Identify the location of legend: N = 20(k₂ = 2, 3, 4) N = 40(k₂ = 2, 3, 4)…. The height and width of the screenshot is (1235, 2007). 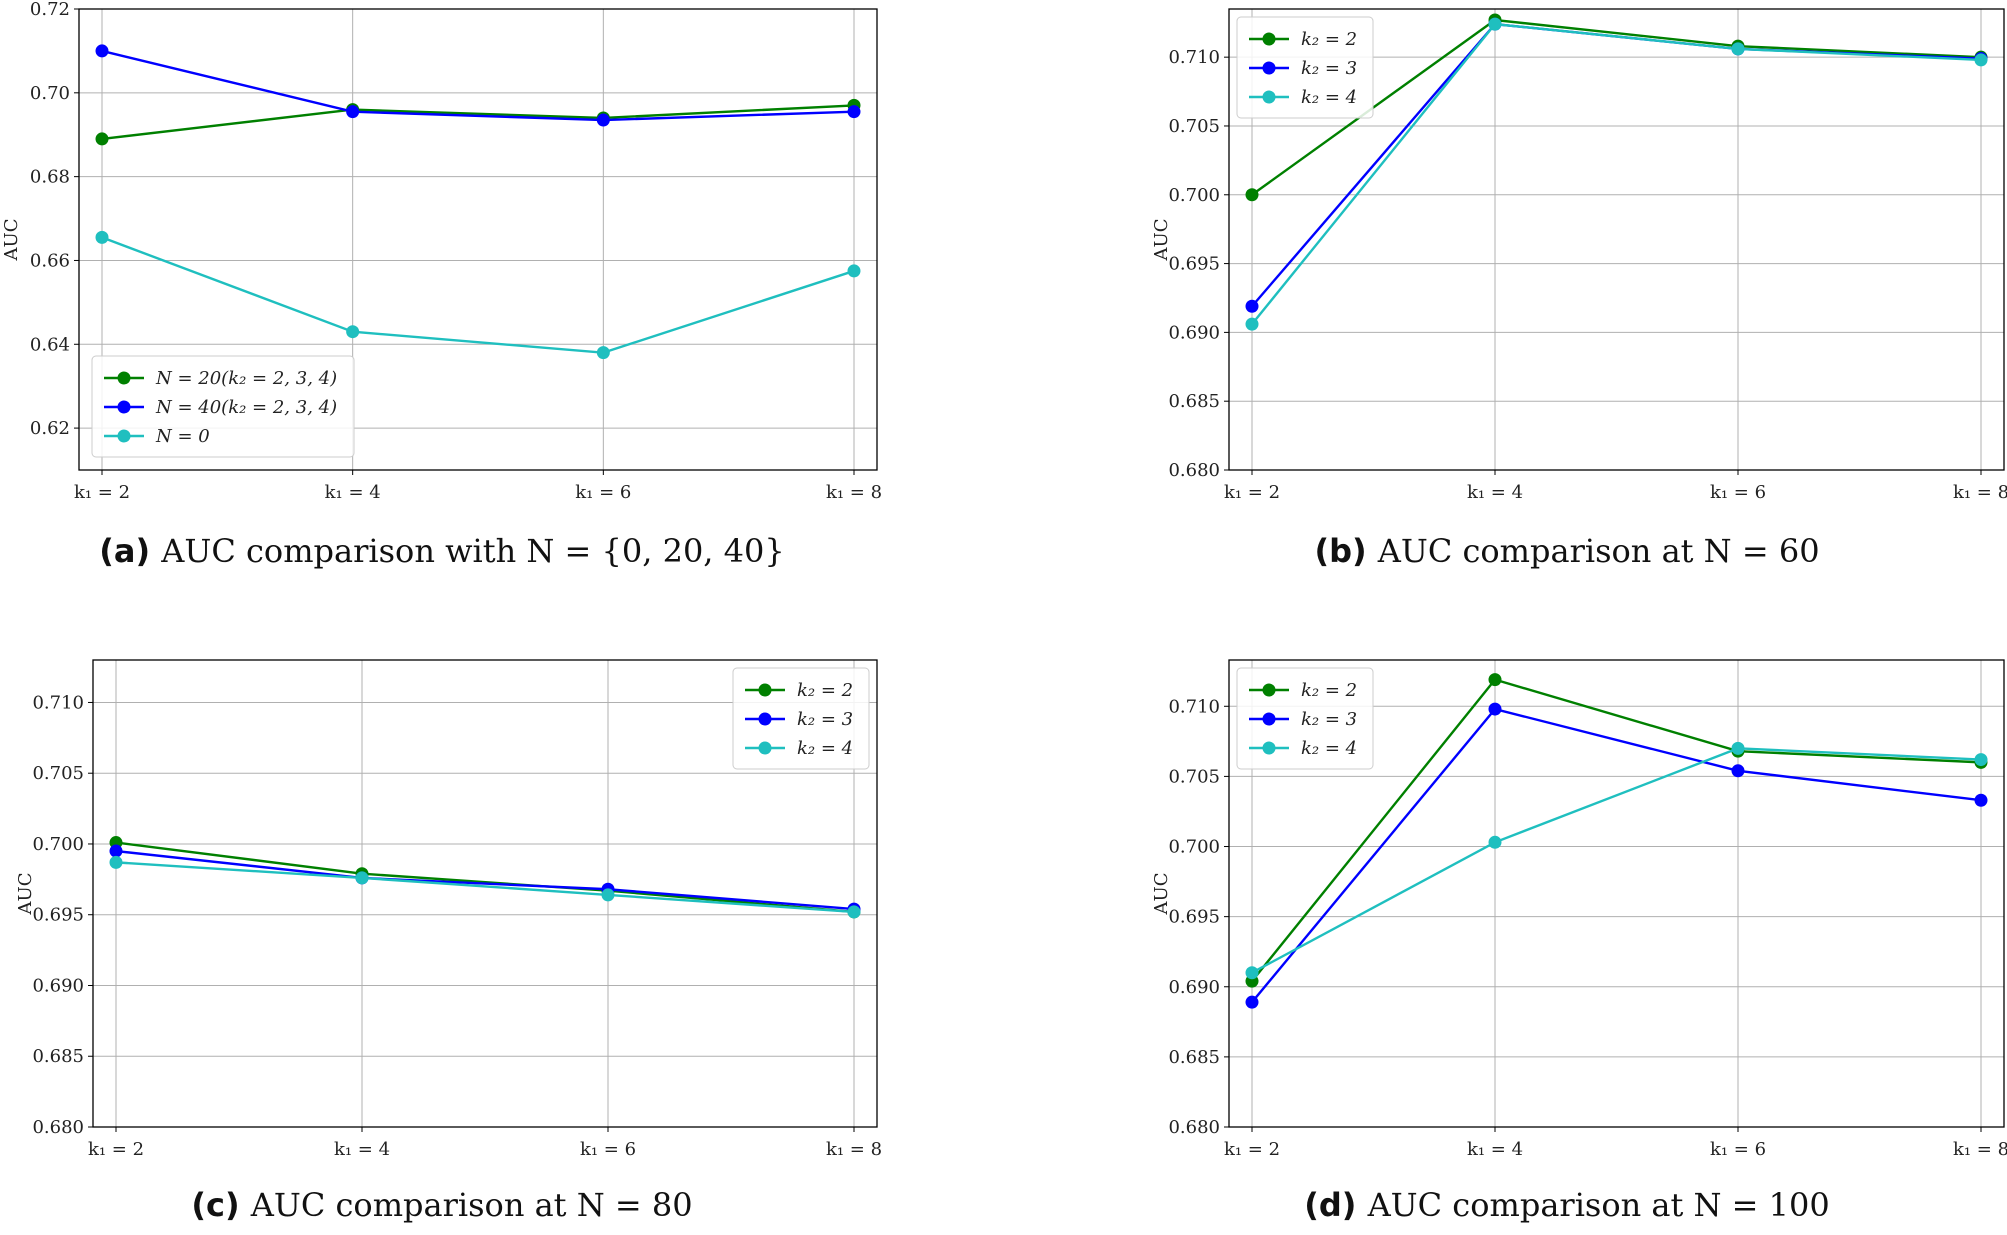
(223, 406).